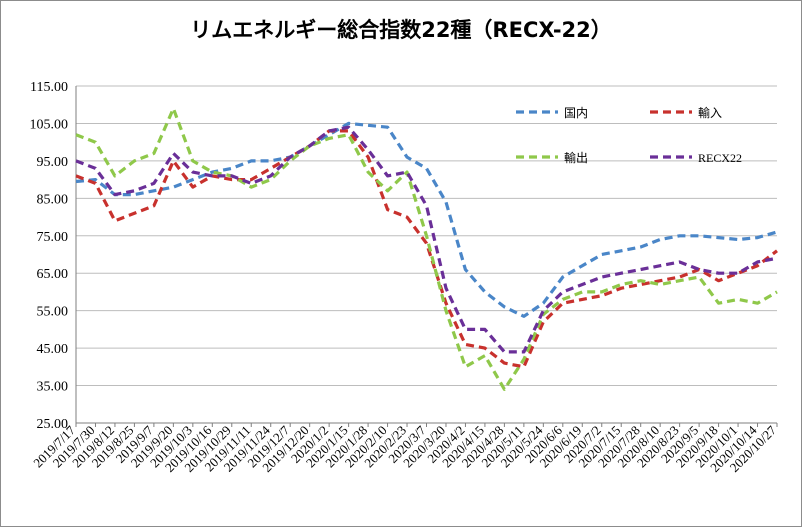 The height and width of the screenshot is (527, 802). I want to click on y-tick-label: 105.00, so click(49, 124).